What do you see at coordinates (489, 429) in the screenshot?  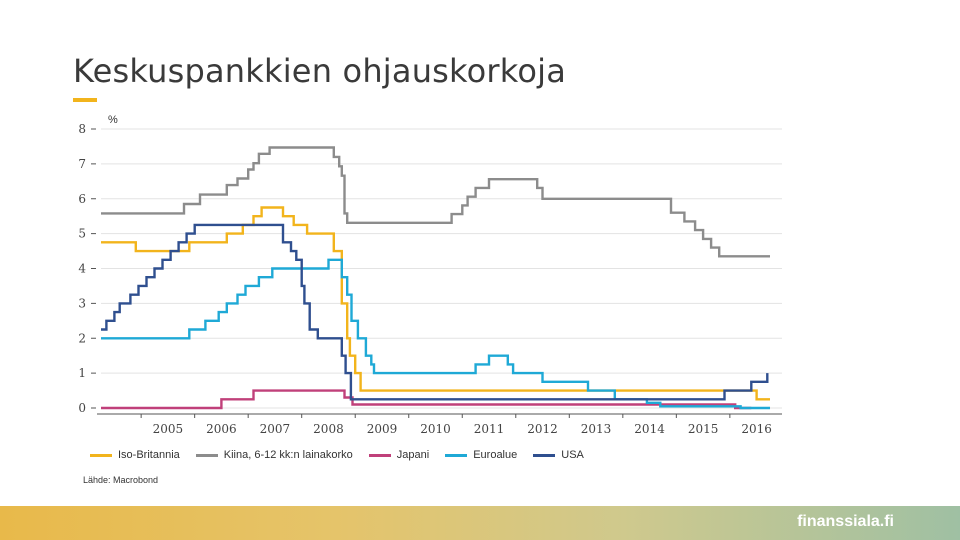 I see `x-tick-label: 2011` at bounding box center [489, 429].